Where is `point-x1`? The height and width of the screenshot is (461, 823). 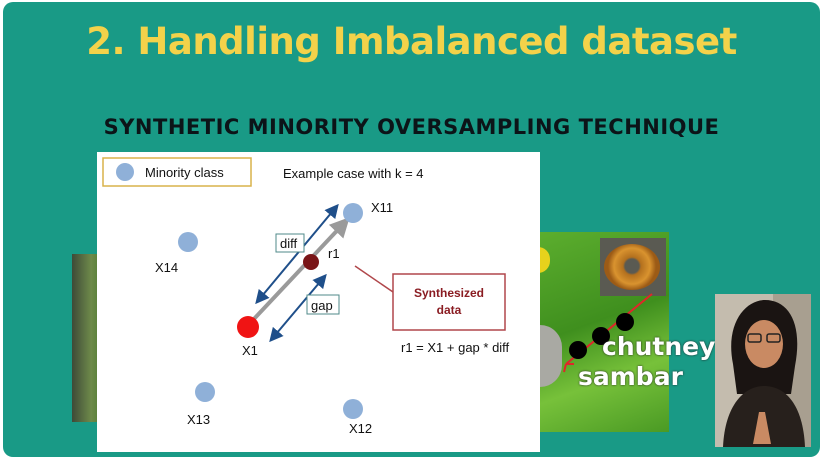 point-x1 is located at coordinates (248, 327).